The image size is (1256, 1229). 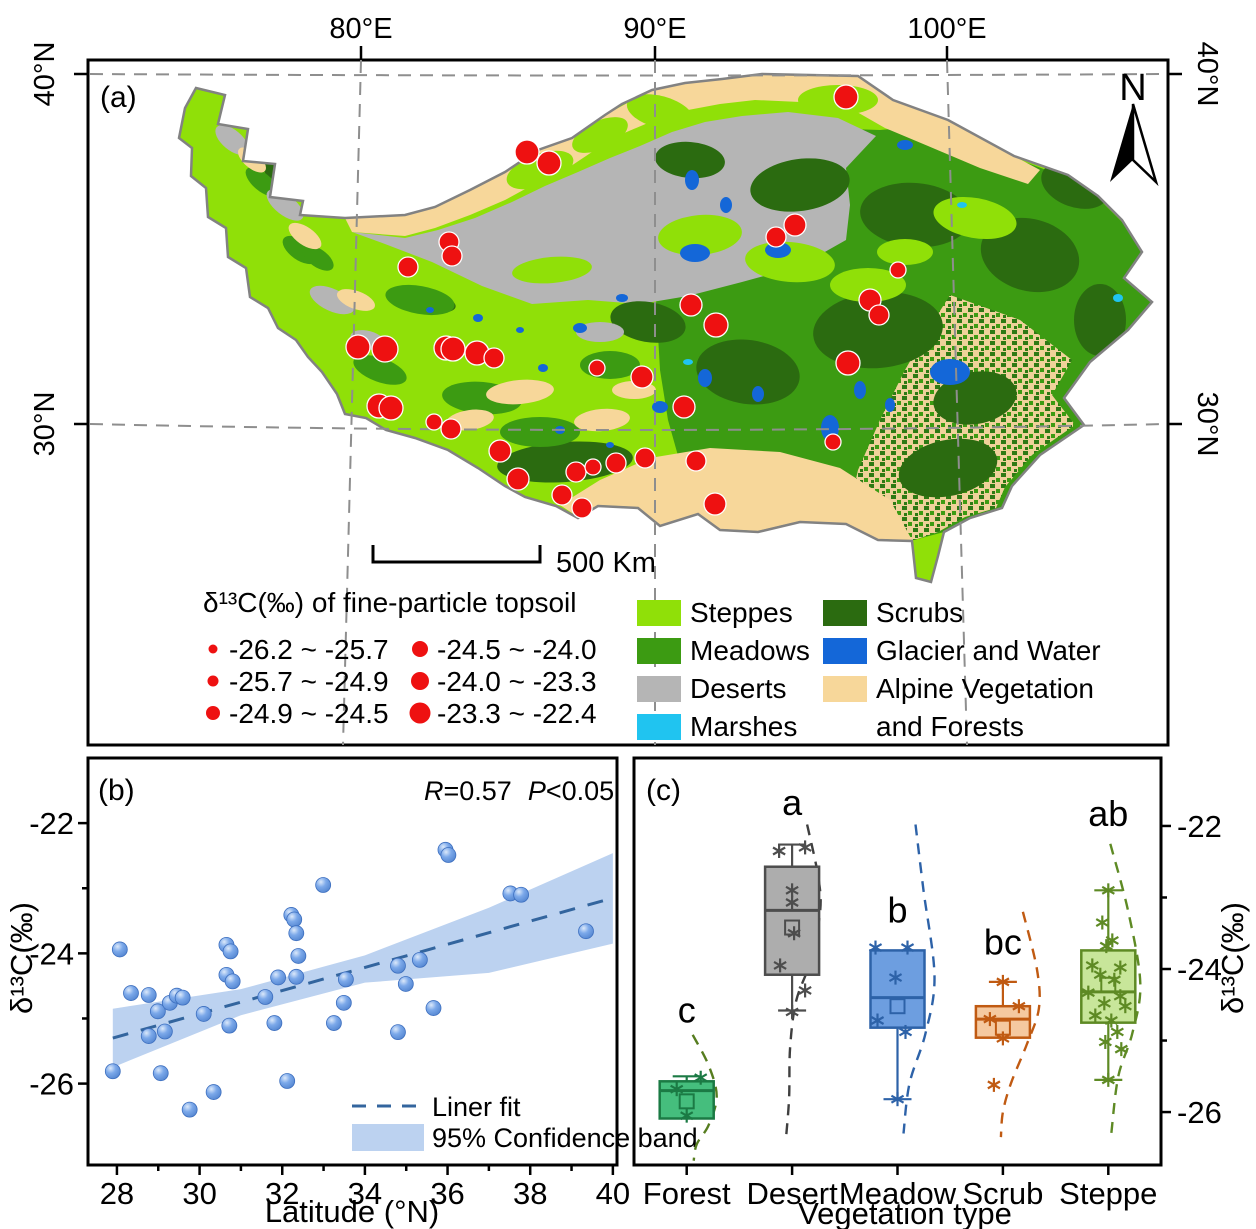 I want to click on legend-fit-label: Liner fit, so click(x=476, y=1107).